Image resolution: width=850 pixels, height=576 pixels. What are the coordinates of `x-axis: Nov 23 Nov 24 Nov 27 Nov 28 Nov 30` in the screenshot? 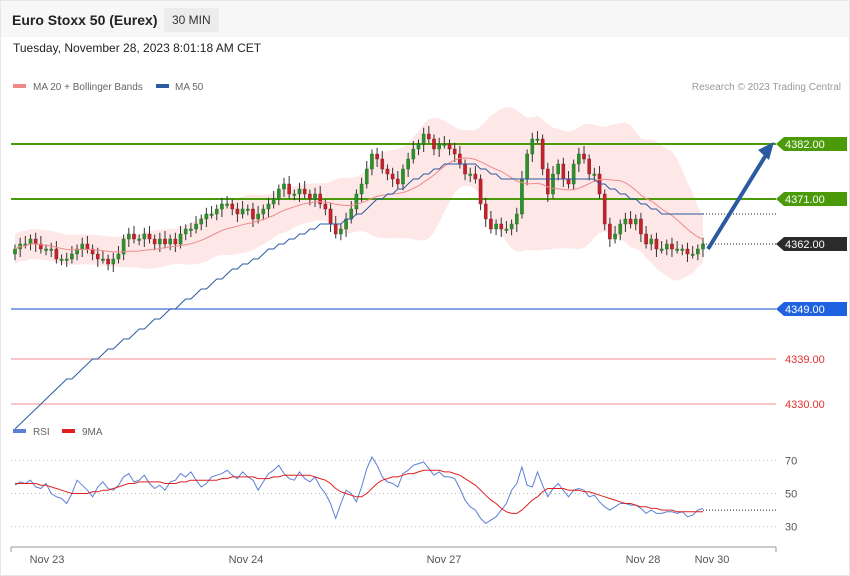 It's located at (393, 556).